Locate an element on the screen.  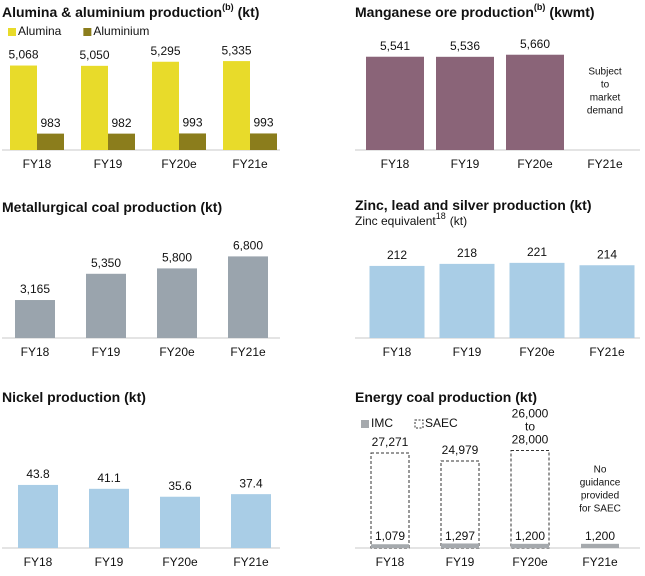
value-label: 37.4 is located at coordinates (251, 483).